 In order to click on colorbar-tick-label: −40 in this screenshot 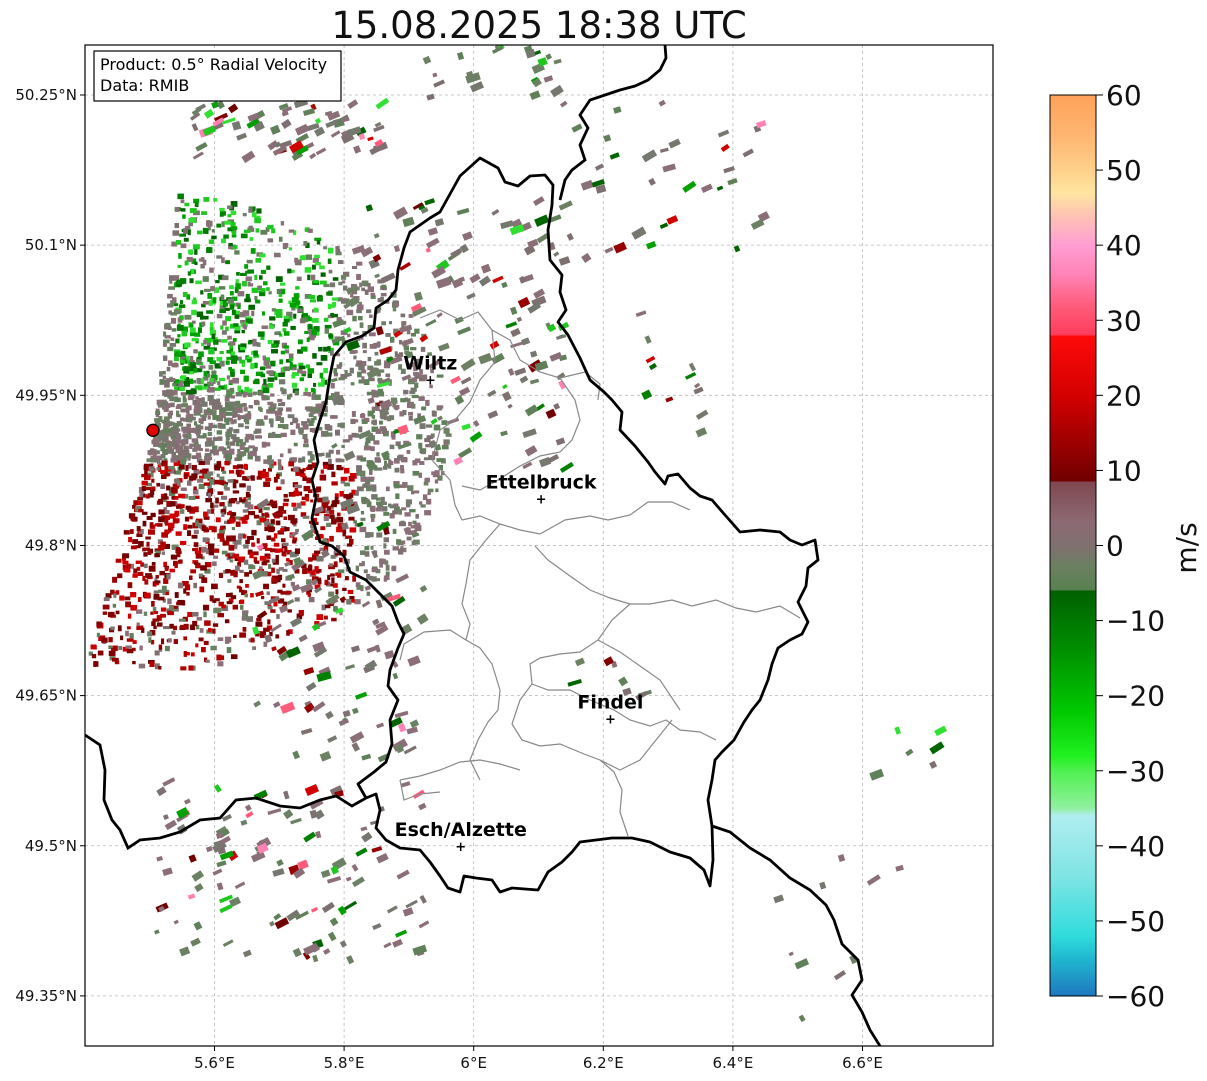, I will do `click(1135, 846)`.